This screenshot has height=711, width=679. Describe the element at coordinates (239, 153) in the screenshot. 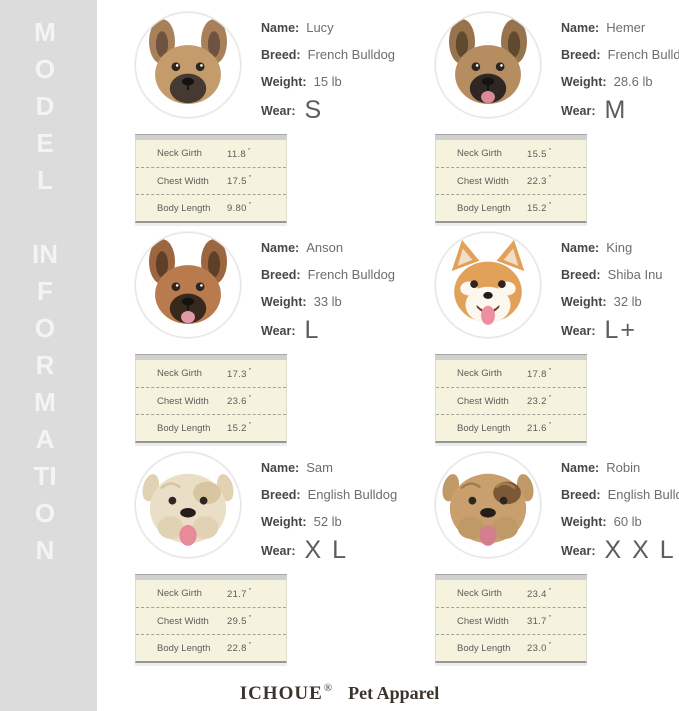

I see `neck-girth-value: 11.8 ″` at that location.